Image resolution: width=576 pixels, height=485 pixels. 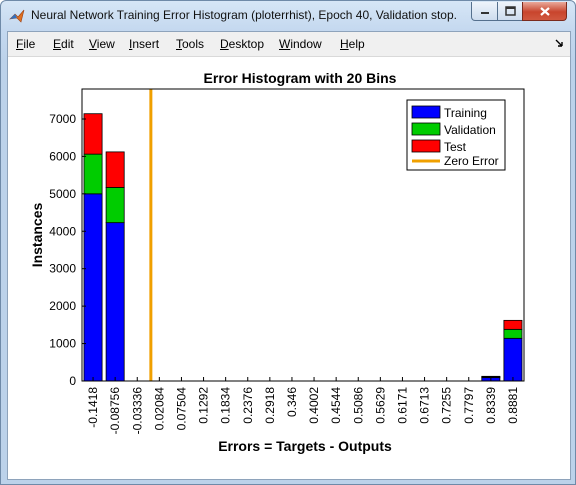 What do you see at coordinates (380, 405) in the screenshot?
I see `x-tick-label: 0.5629` at bounding box center [380, 405].